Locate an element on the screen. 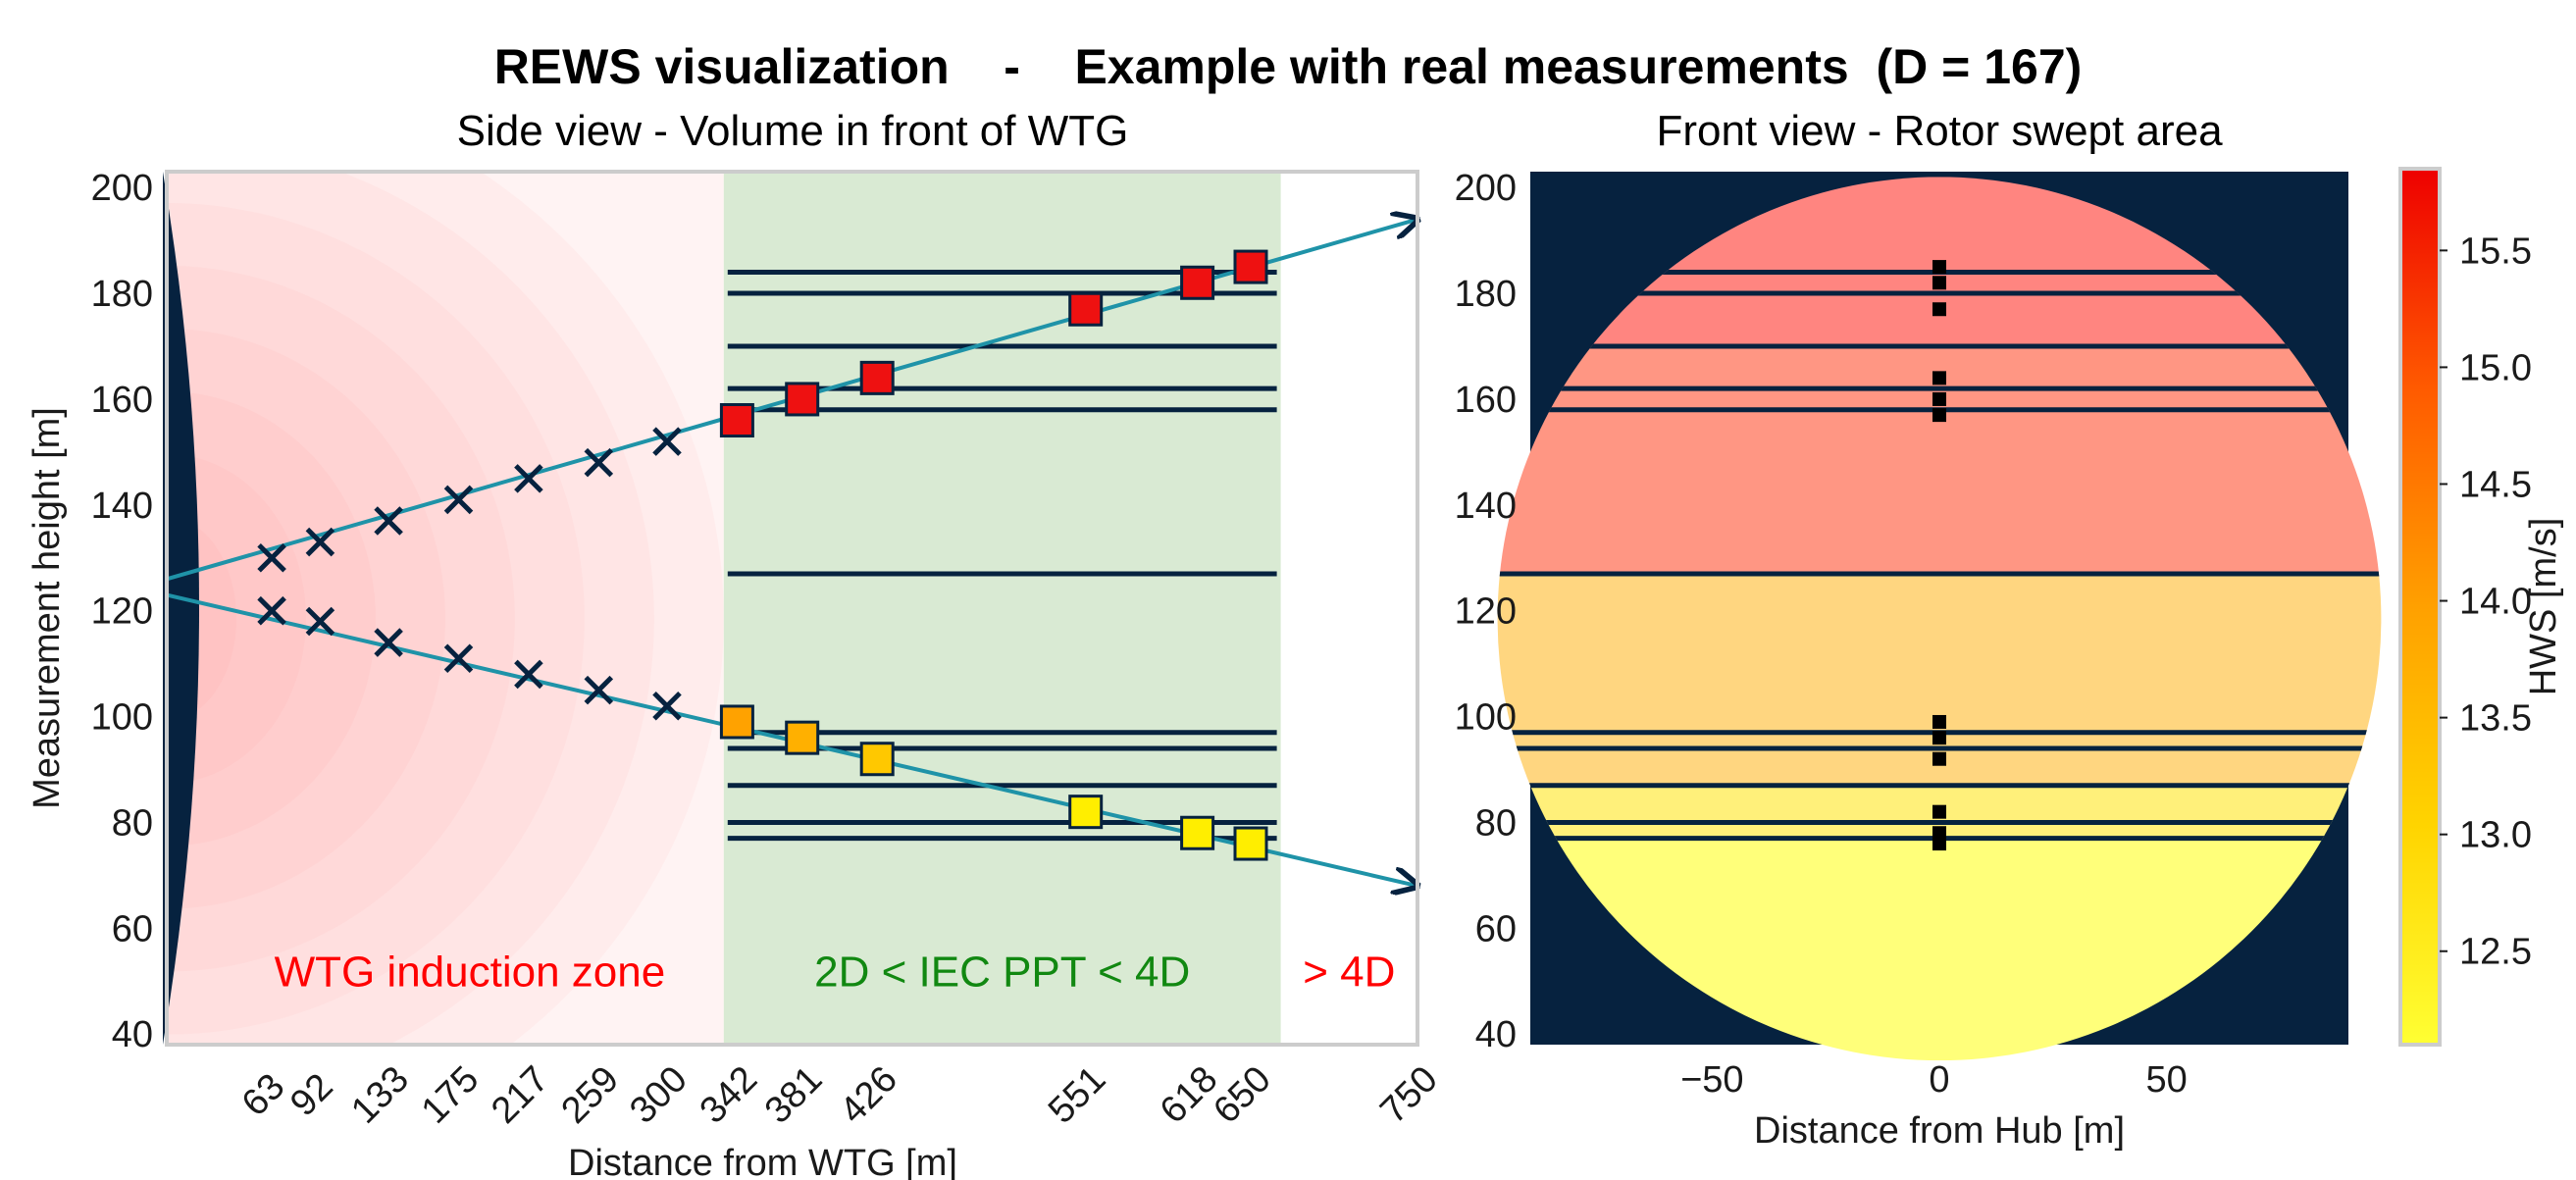  front-view-y-ticks: 40 60 80 100 120 140 160 180 200 is located at coordinates (1486, 611).